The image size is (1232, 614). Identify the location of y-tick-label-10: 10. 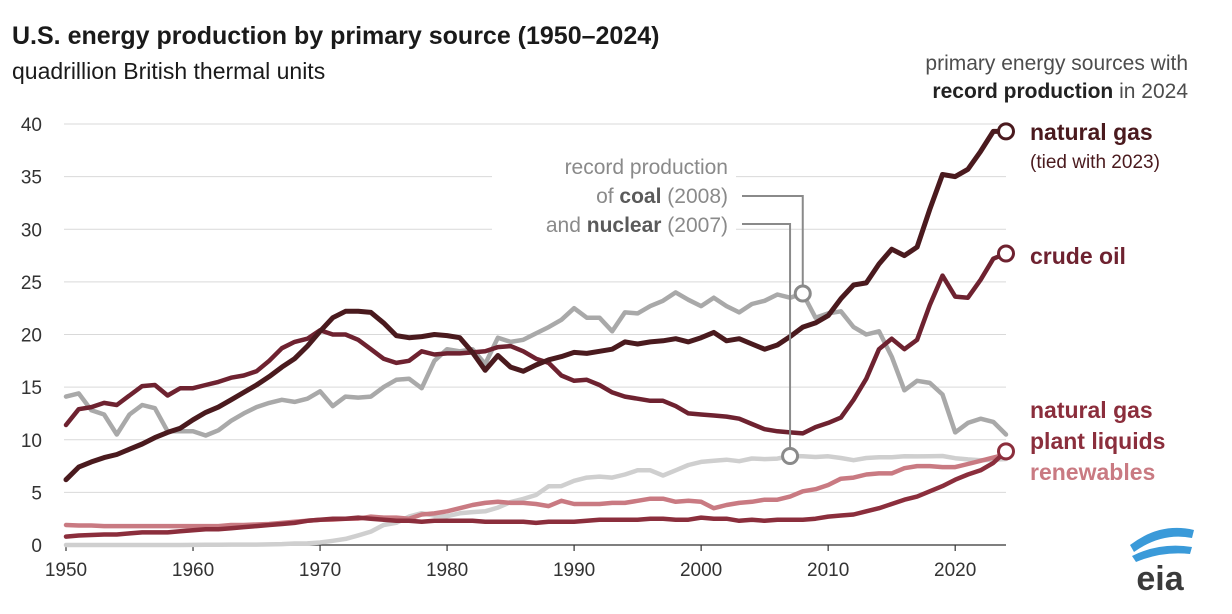
(31, 441).